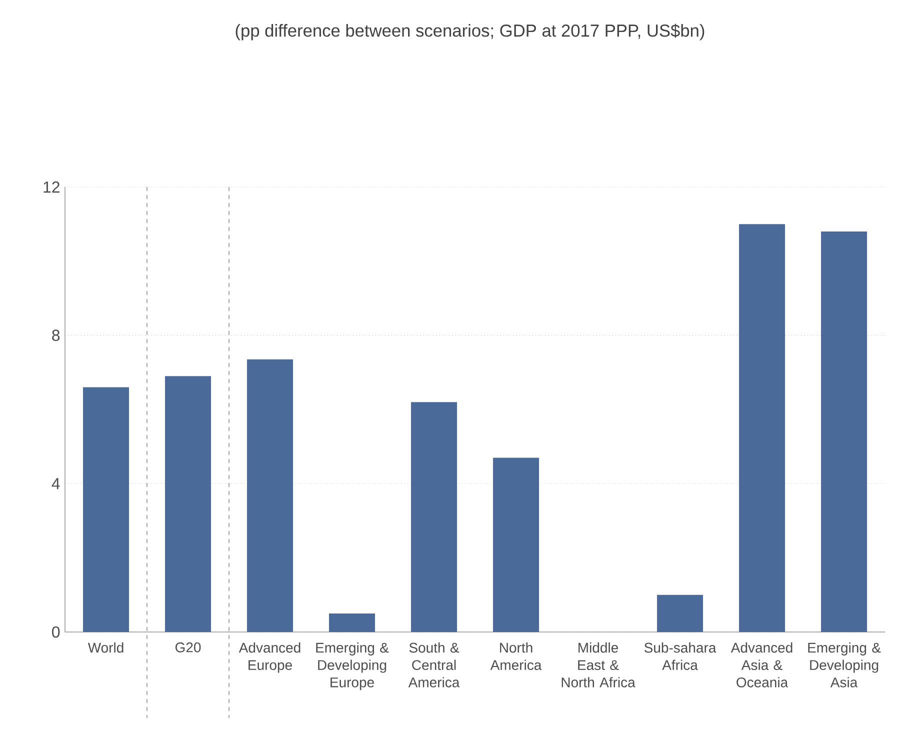  Describe the element at coordinates (56, 632) in the screenshot. I see `y-tick-label: 0` at that location.